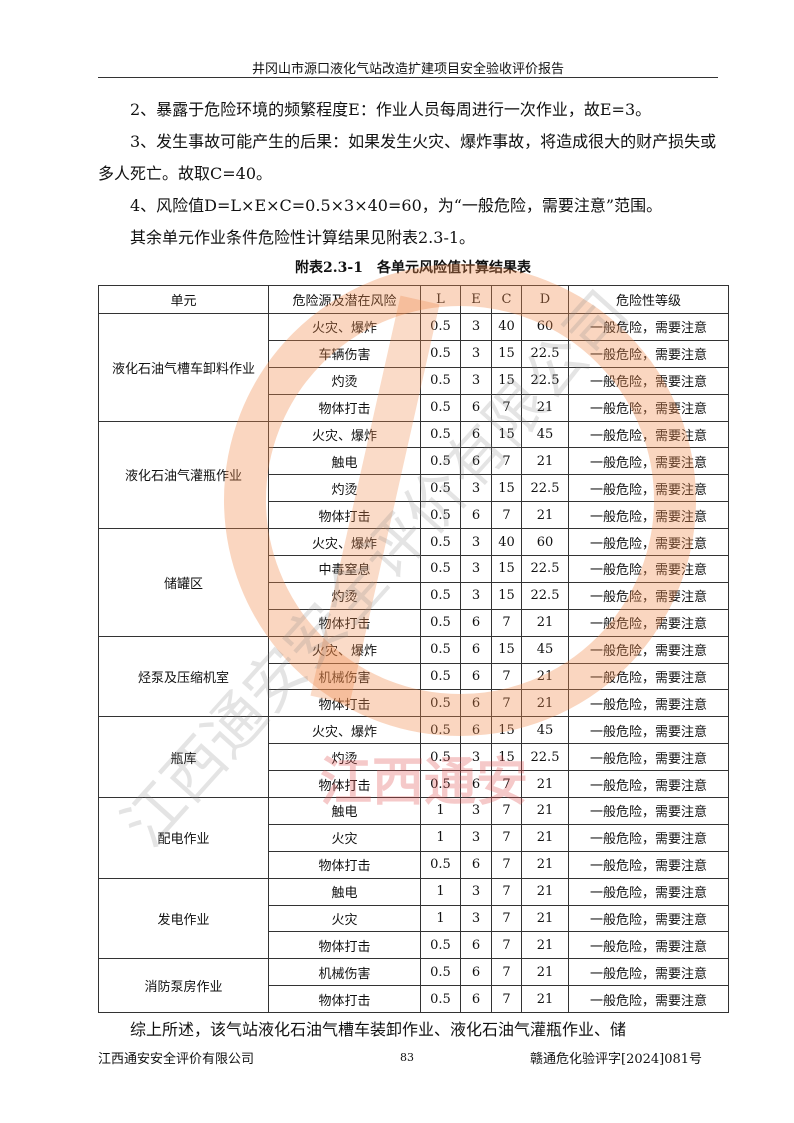  Describe the element at coordinates (183, 918) in the screenshot. I see `unit-cell: 发电作业` at that location.